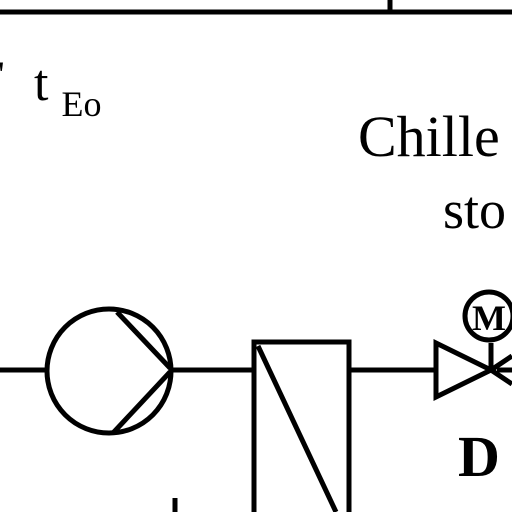  Describe the element at coordinates (141, 402) in the screenshot. I see `pump-arrow-lower` at that location.